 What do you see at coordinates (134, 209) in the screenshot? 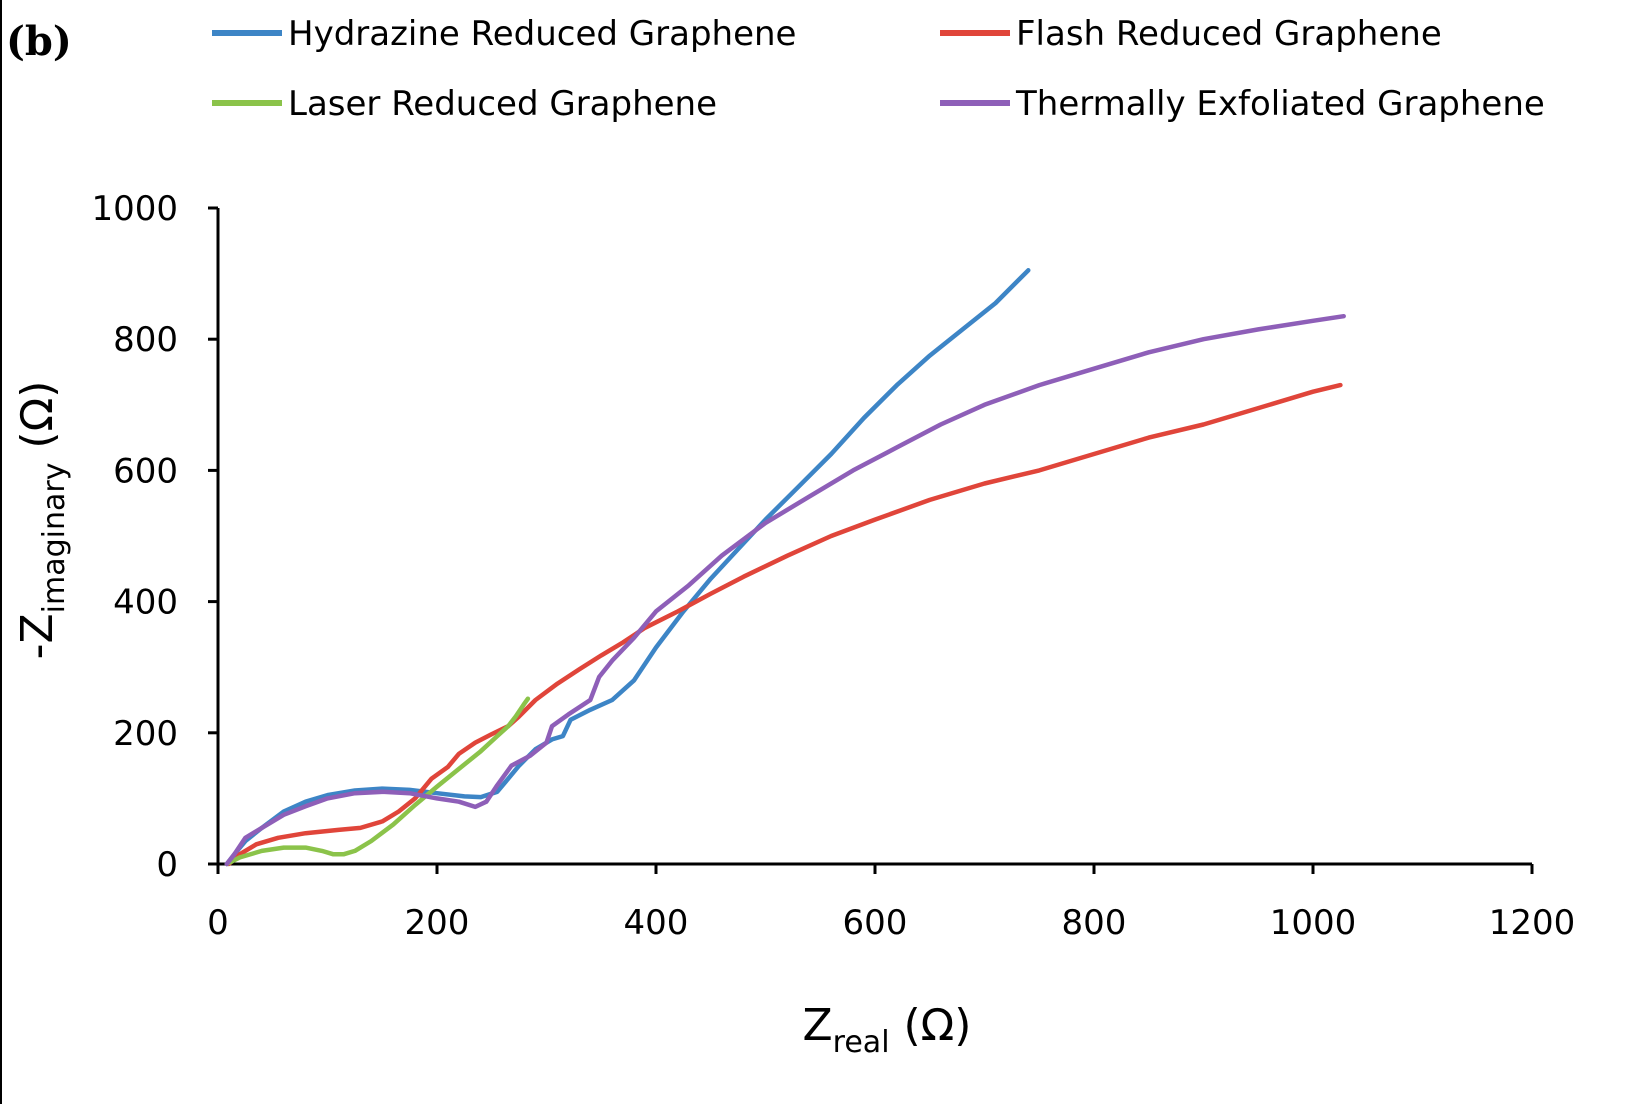
I see `y-tick-label: 1000` at bounding box center [134, 209].